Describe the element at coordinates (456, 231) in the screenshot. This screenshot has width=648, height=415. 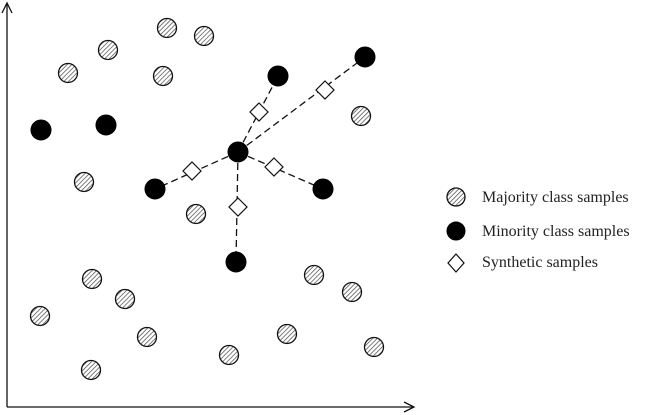
I see `minority-marker` at that location.